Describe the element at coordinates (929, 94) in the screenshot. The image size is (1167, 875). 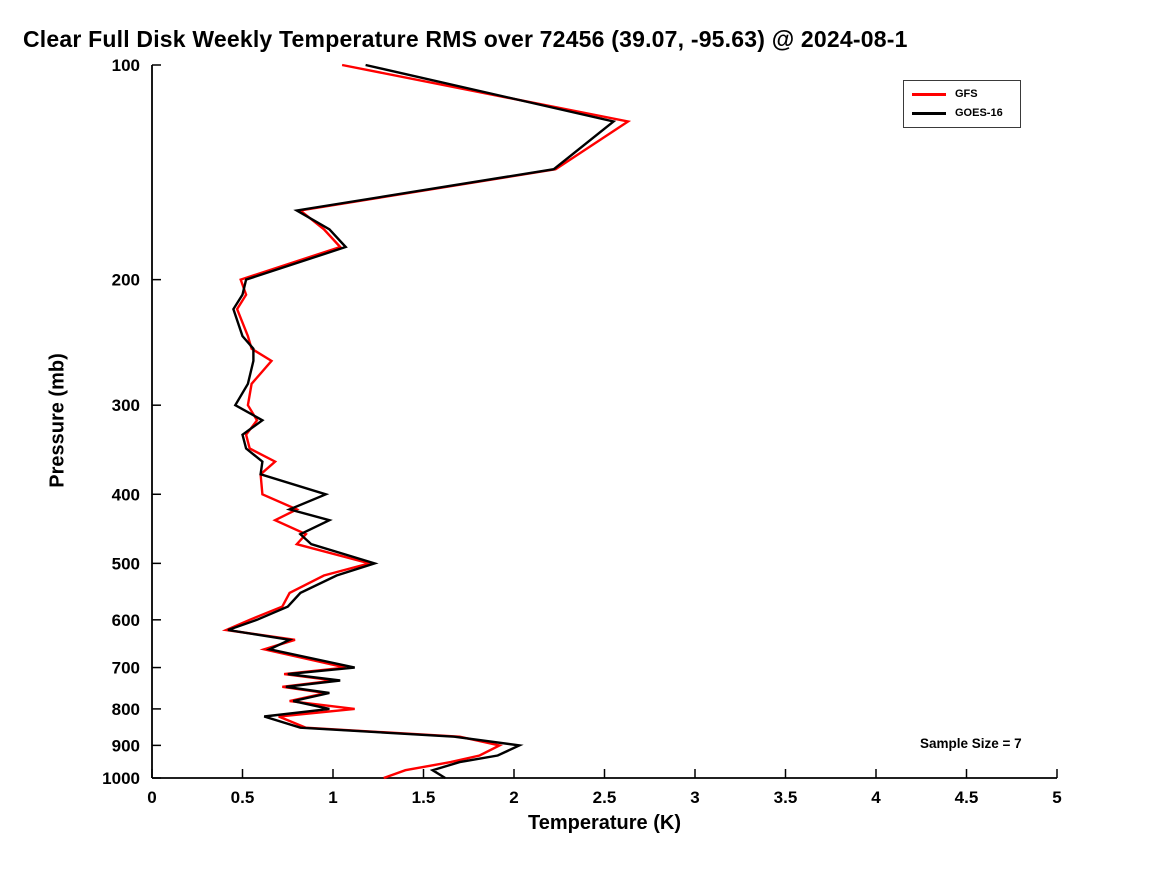
I see `gfs-line-swatch` at that location.